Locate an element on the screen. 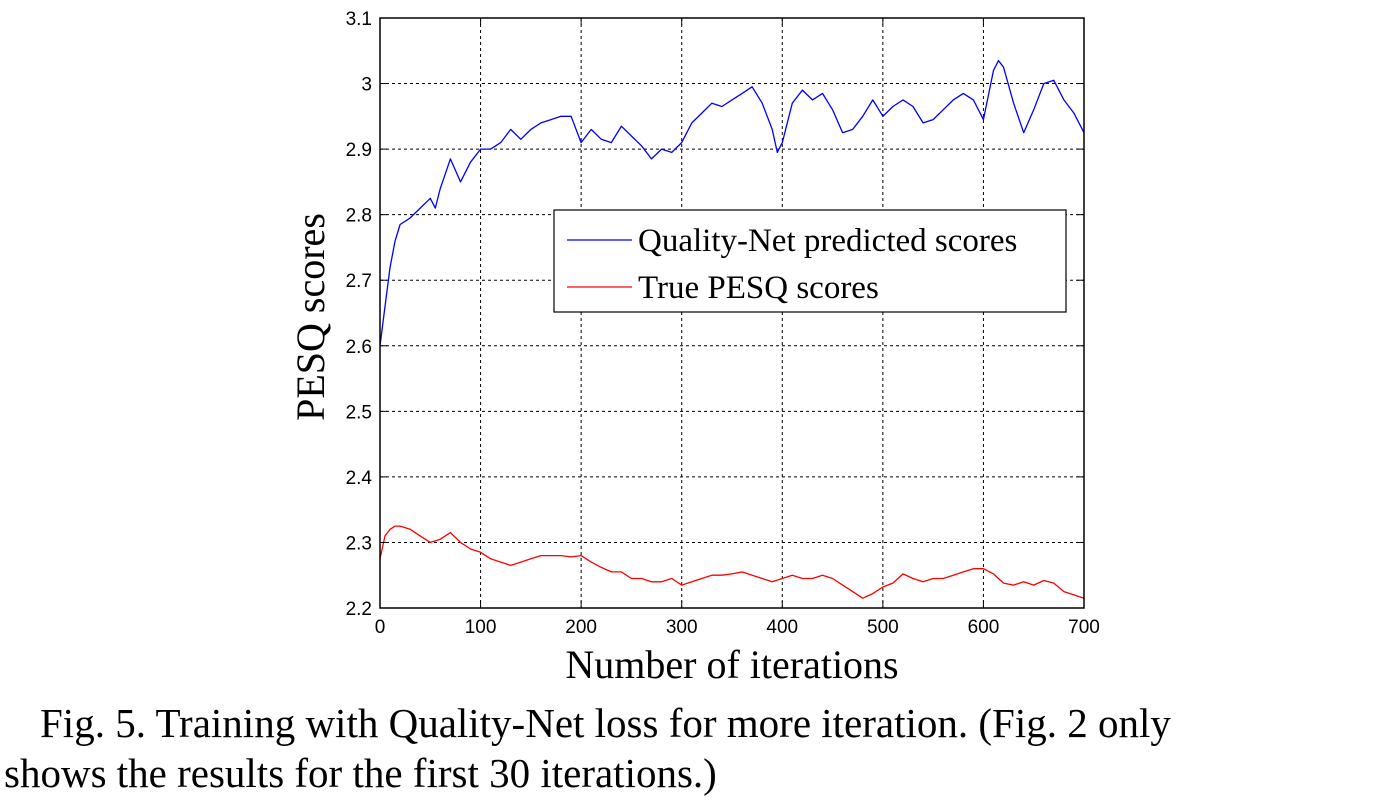  x-tick-label: 500 is located at coordinates (883, 627).